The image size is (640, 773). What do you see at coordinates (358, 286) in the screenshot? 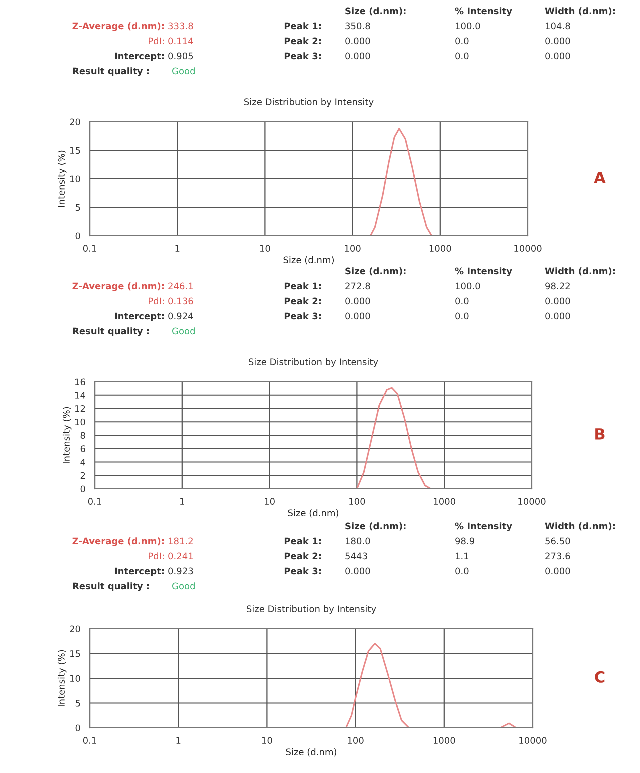
I see `text: 272.8` at bounding box center [358, 286].